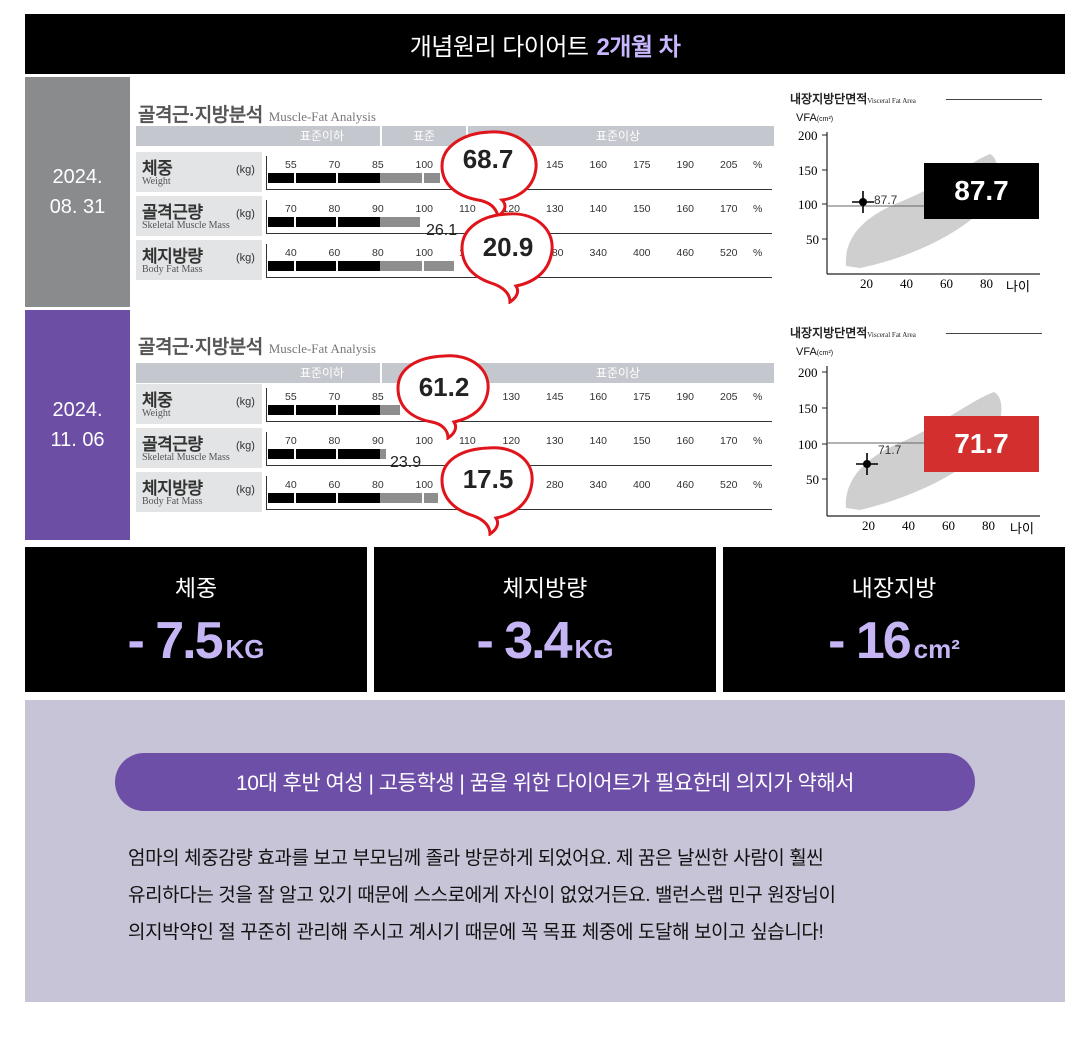  Describe the element at coordinates (894, 588) in the screenshot. I see `stat-label: 내장지방` at that location.